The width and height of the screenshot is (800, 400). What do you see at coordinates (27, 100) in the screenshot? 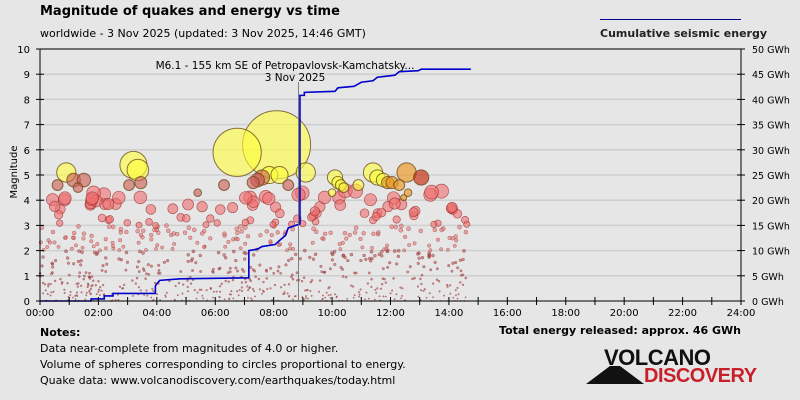
I see `y-tick-label: 8` at bounding box center [27, 100].